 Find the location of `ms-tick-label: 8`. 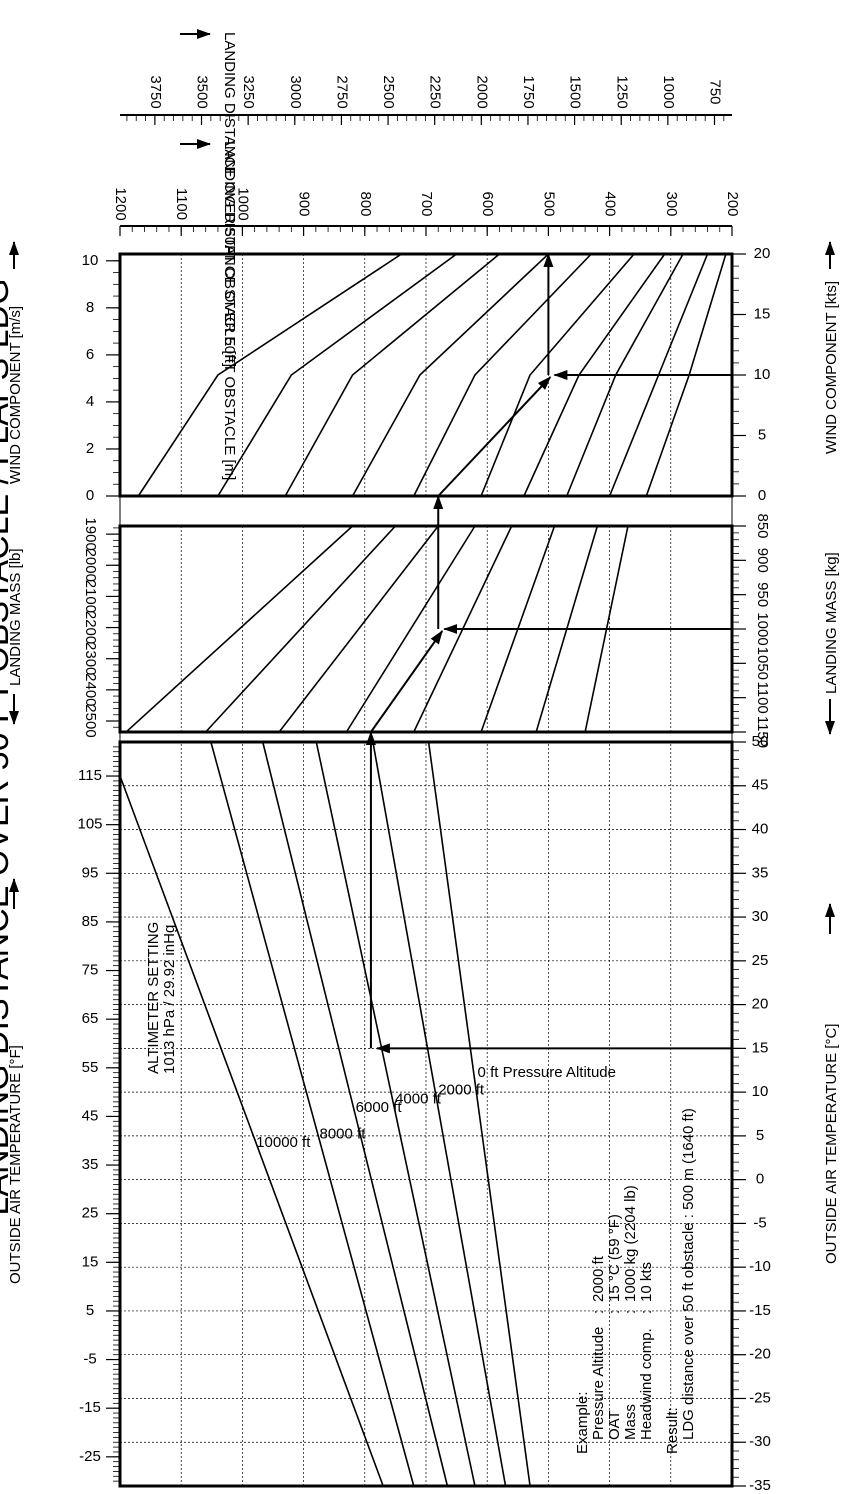

ms-tick-label: 8 is located at coordinates (90, 307).